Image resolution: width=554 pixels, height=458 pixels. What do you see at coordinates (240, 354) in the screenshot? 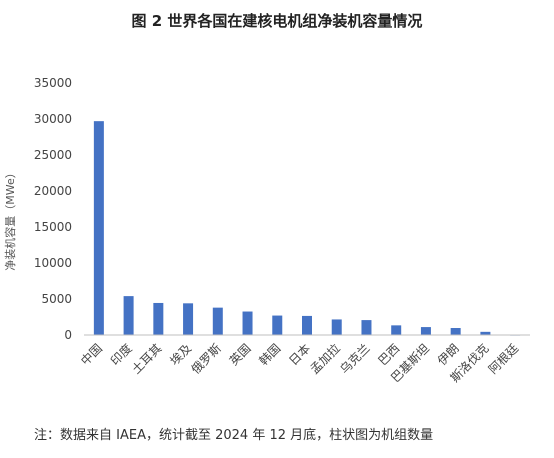
I see `x-tick-label: 英国` at bounding box center [240, 354].